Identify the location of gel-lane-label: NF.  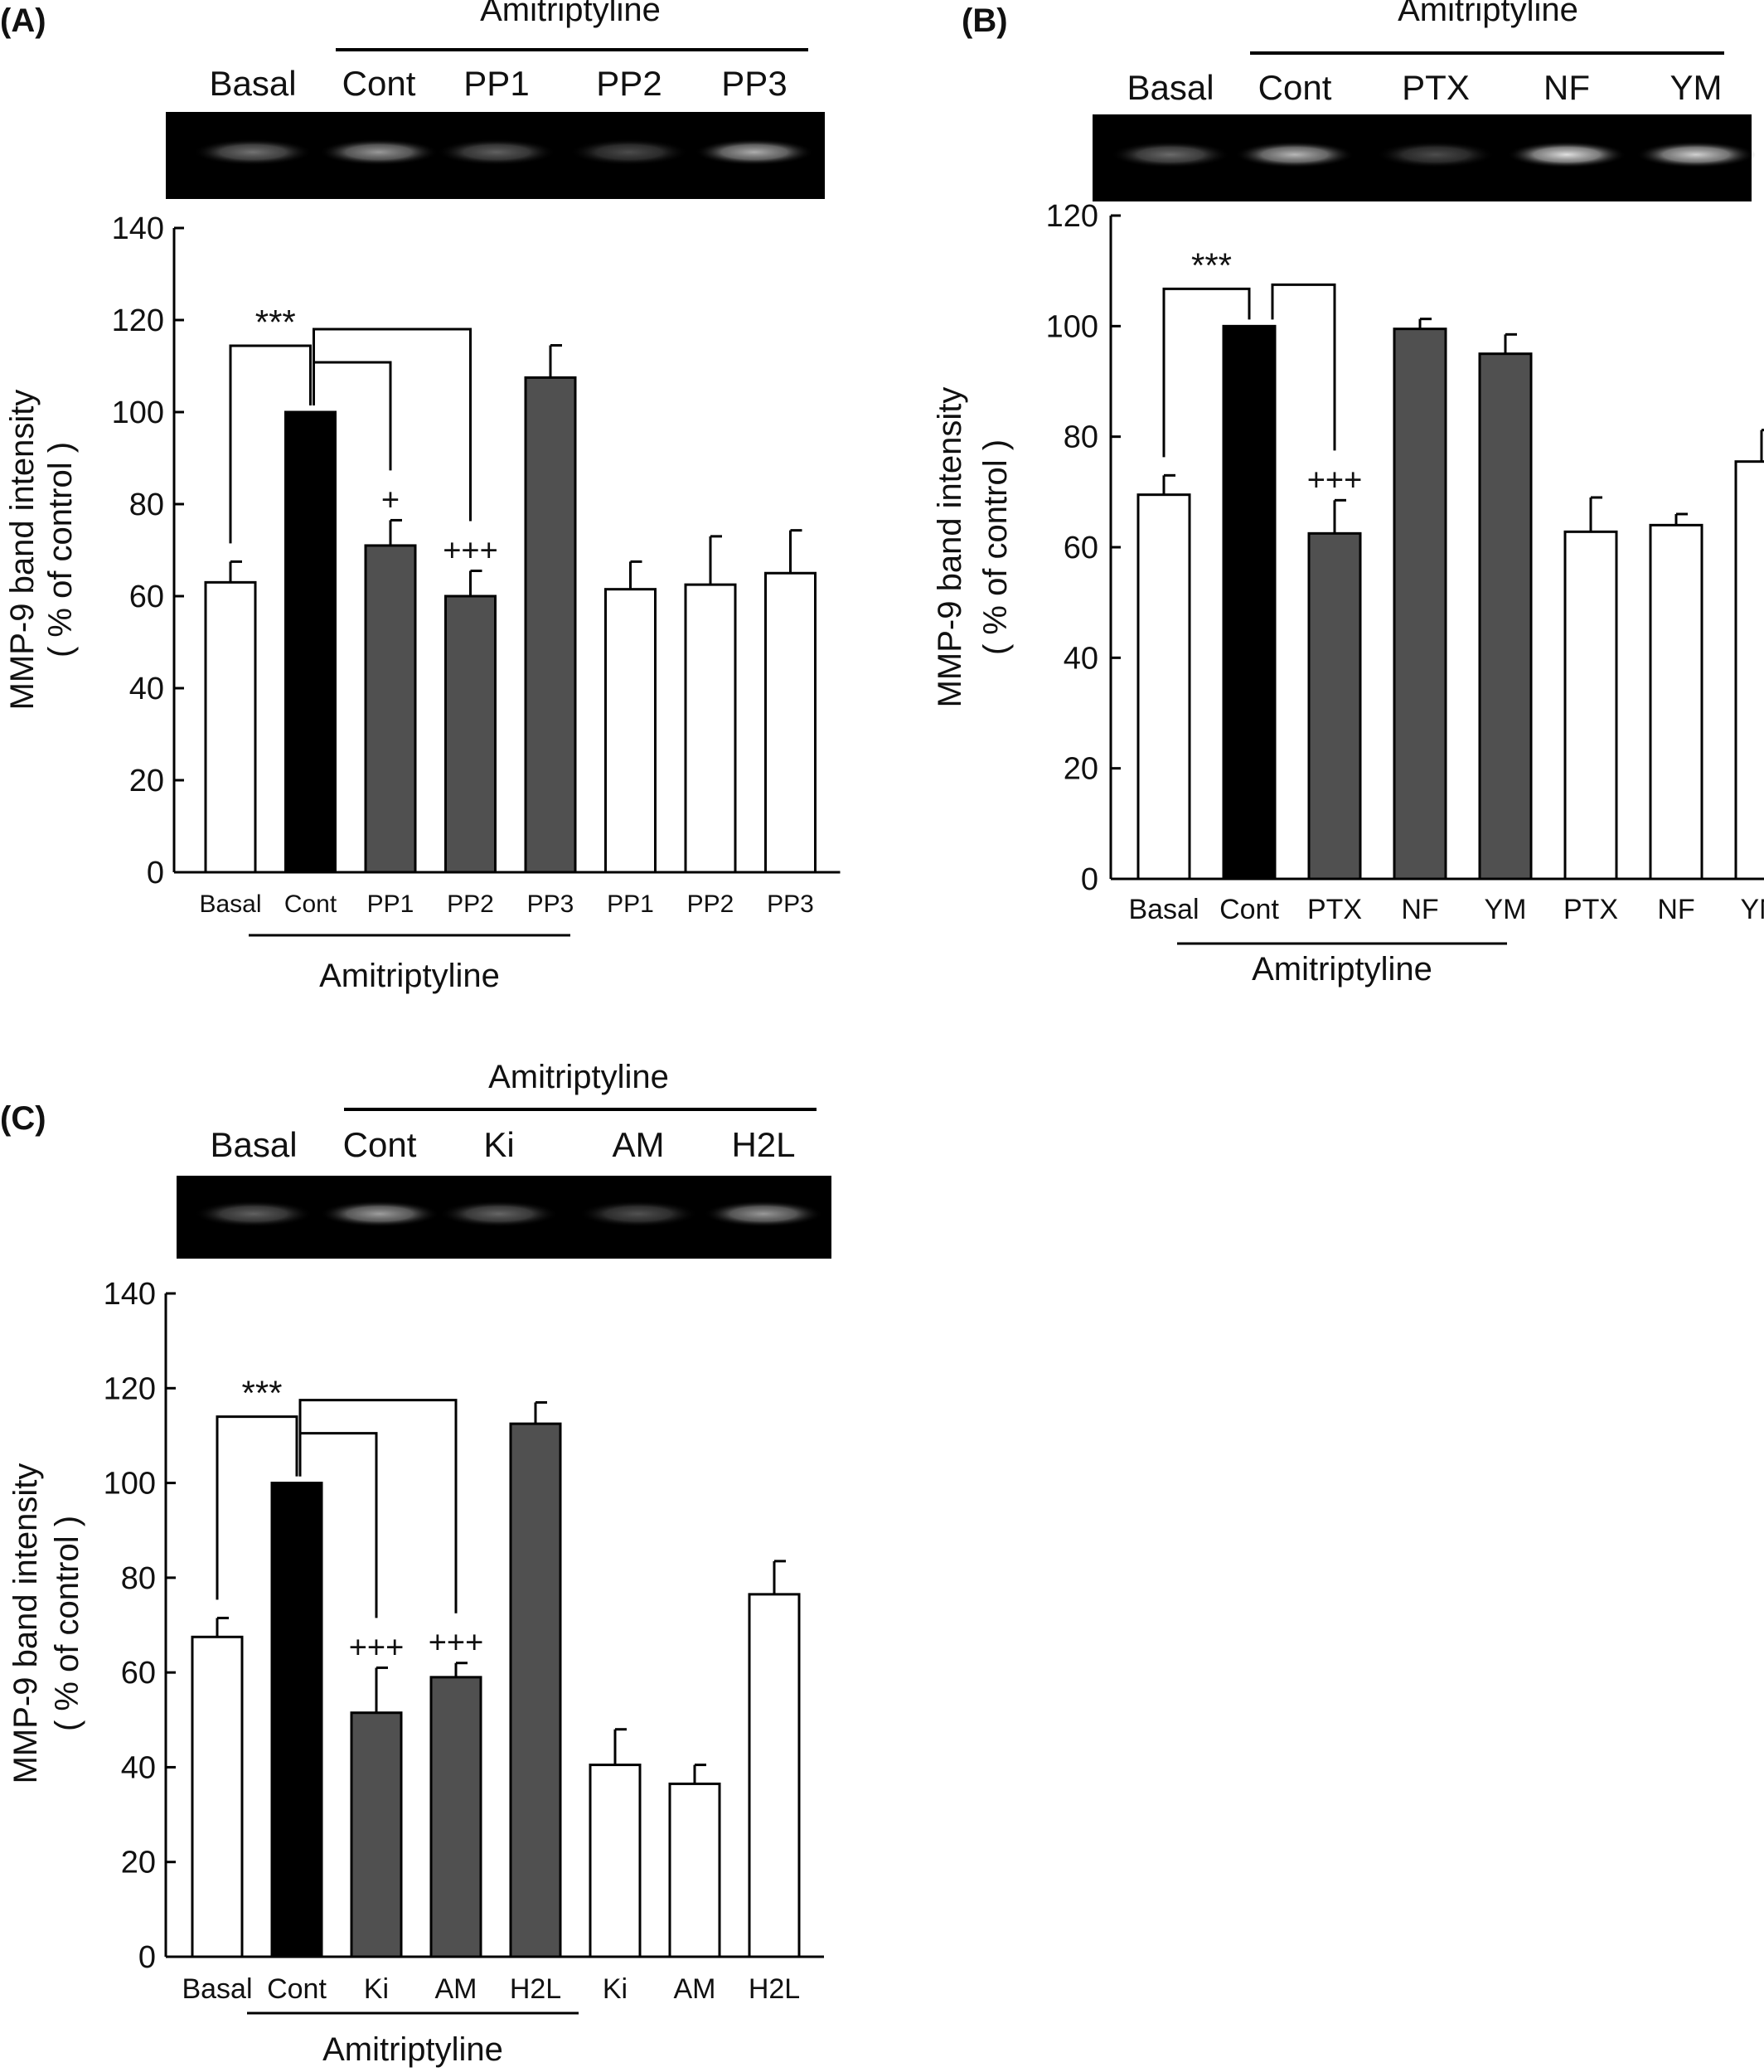
(1567, 87).